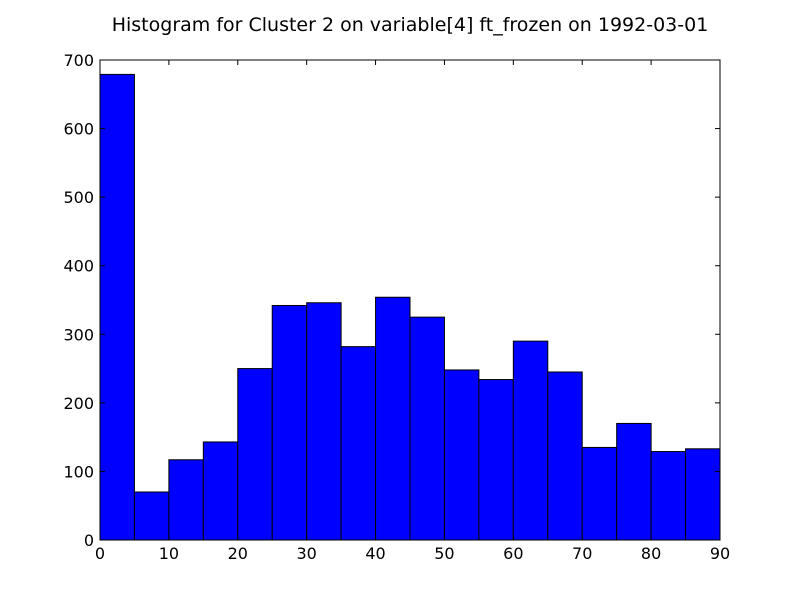 The image size is (800, 600). What do you see at coordinates (582, 553) in the screenshot?
I see `x-tick-label: 70` at bounding box center [582, 553].